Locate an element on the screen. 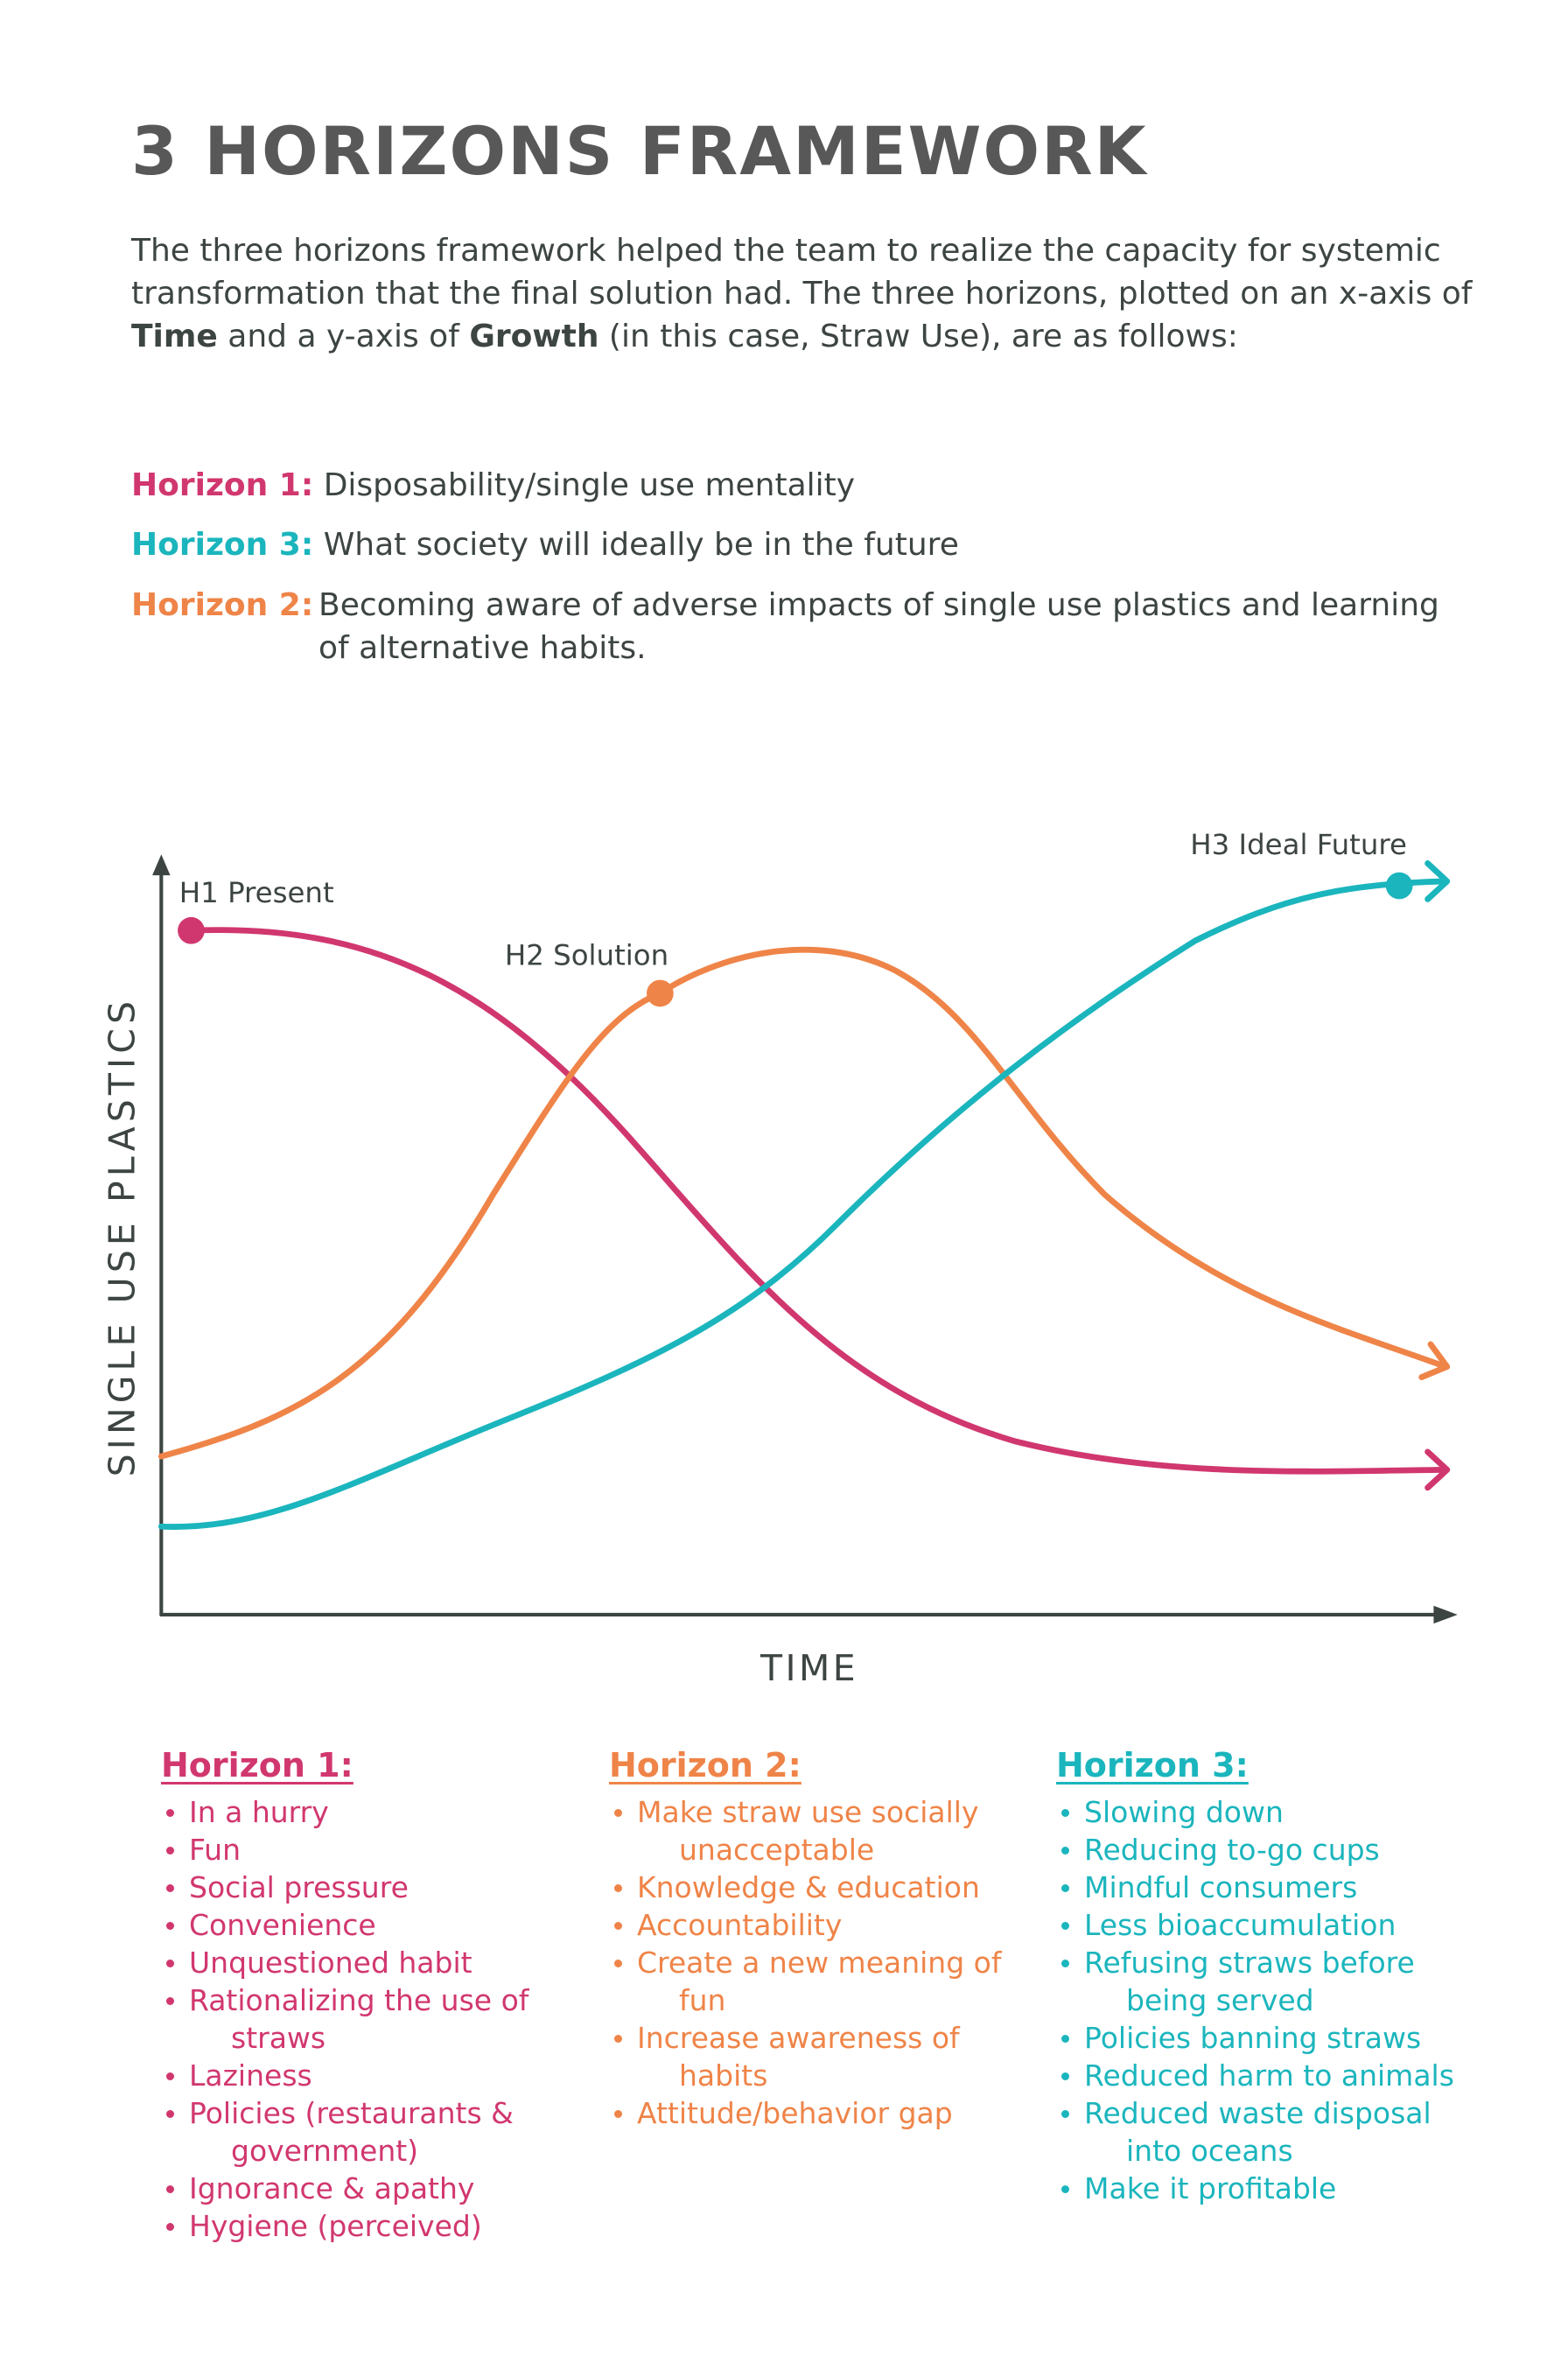  list-item: Make it profitable is located at coordinates (1261, 2188).